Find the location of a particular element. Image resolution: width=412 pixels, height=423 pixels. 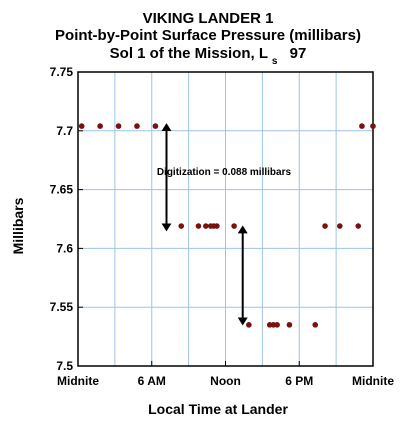

y-tick-label: 7.75 is located at coordinates (62, 72).